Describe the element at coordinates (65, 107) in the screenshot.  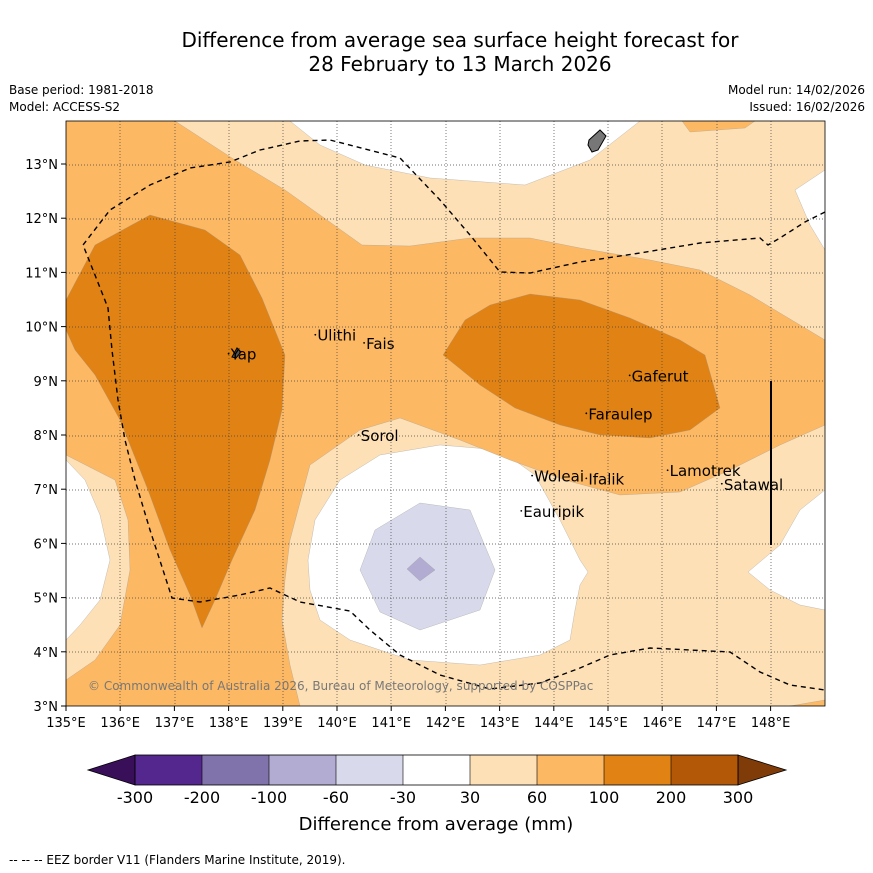
I see `model-name: Model: ACCESS-S2` at that location.